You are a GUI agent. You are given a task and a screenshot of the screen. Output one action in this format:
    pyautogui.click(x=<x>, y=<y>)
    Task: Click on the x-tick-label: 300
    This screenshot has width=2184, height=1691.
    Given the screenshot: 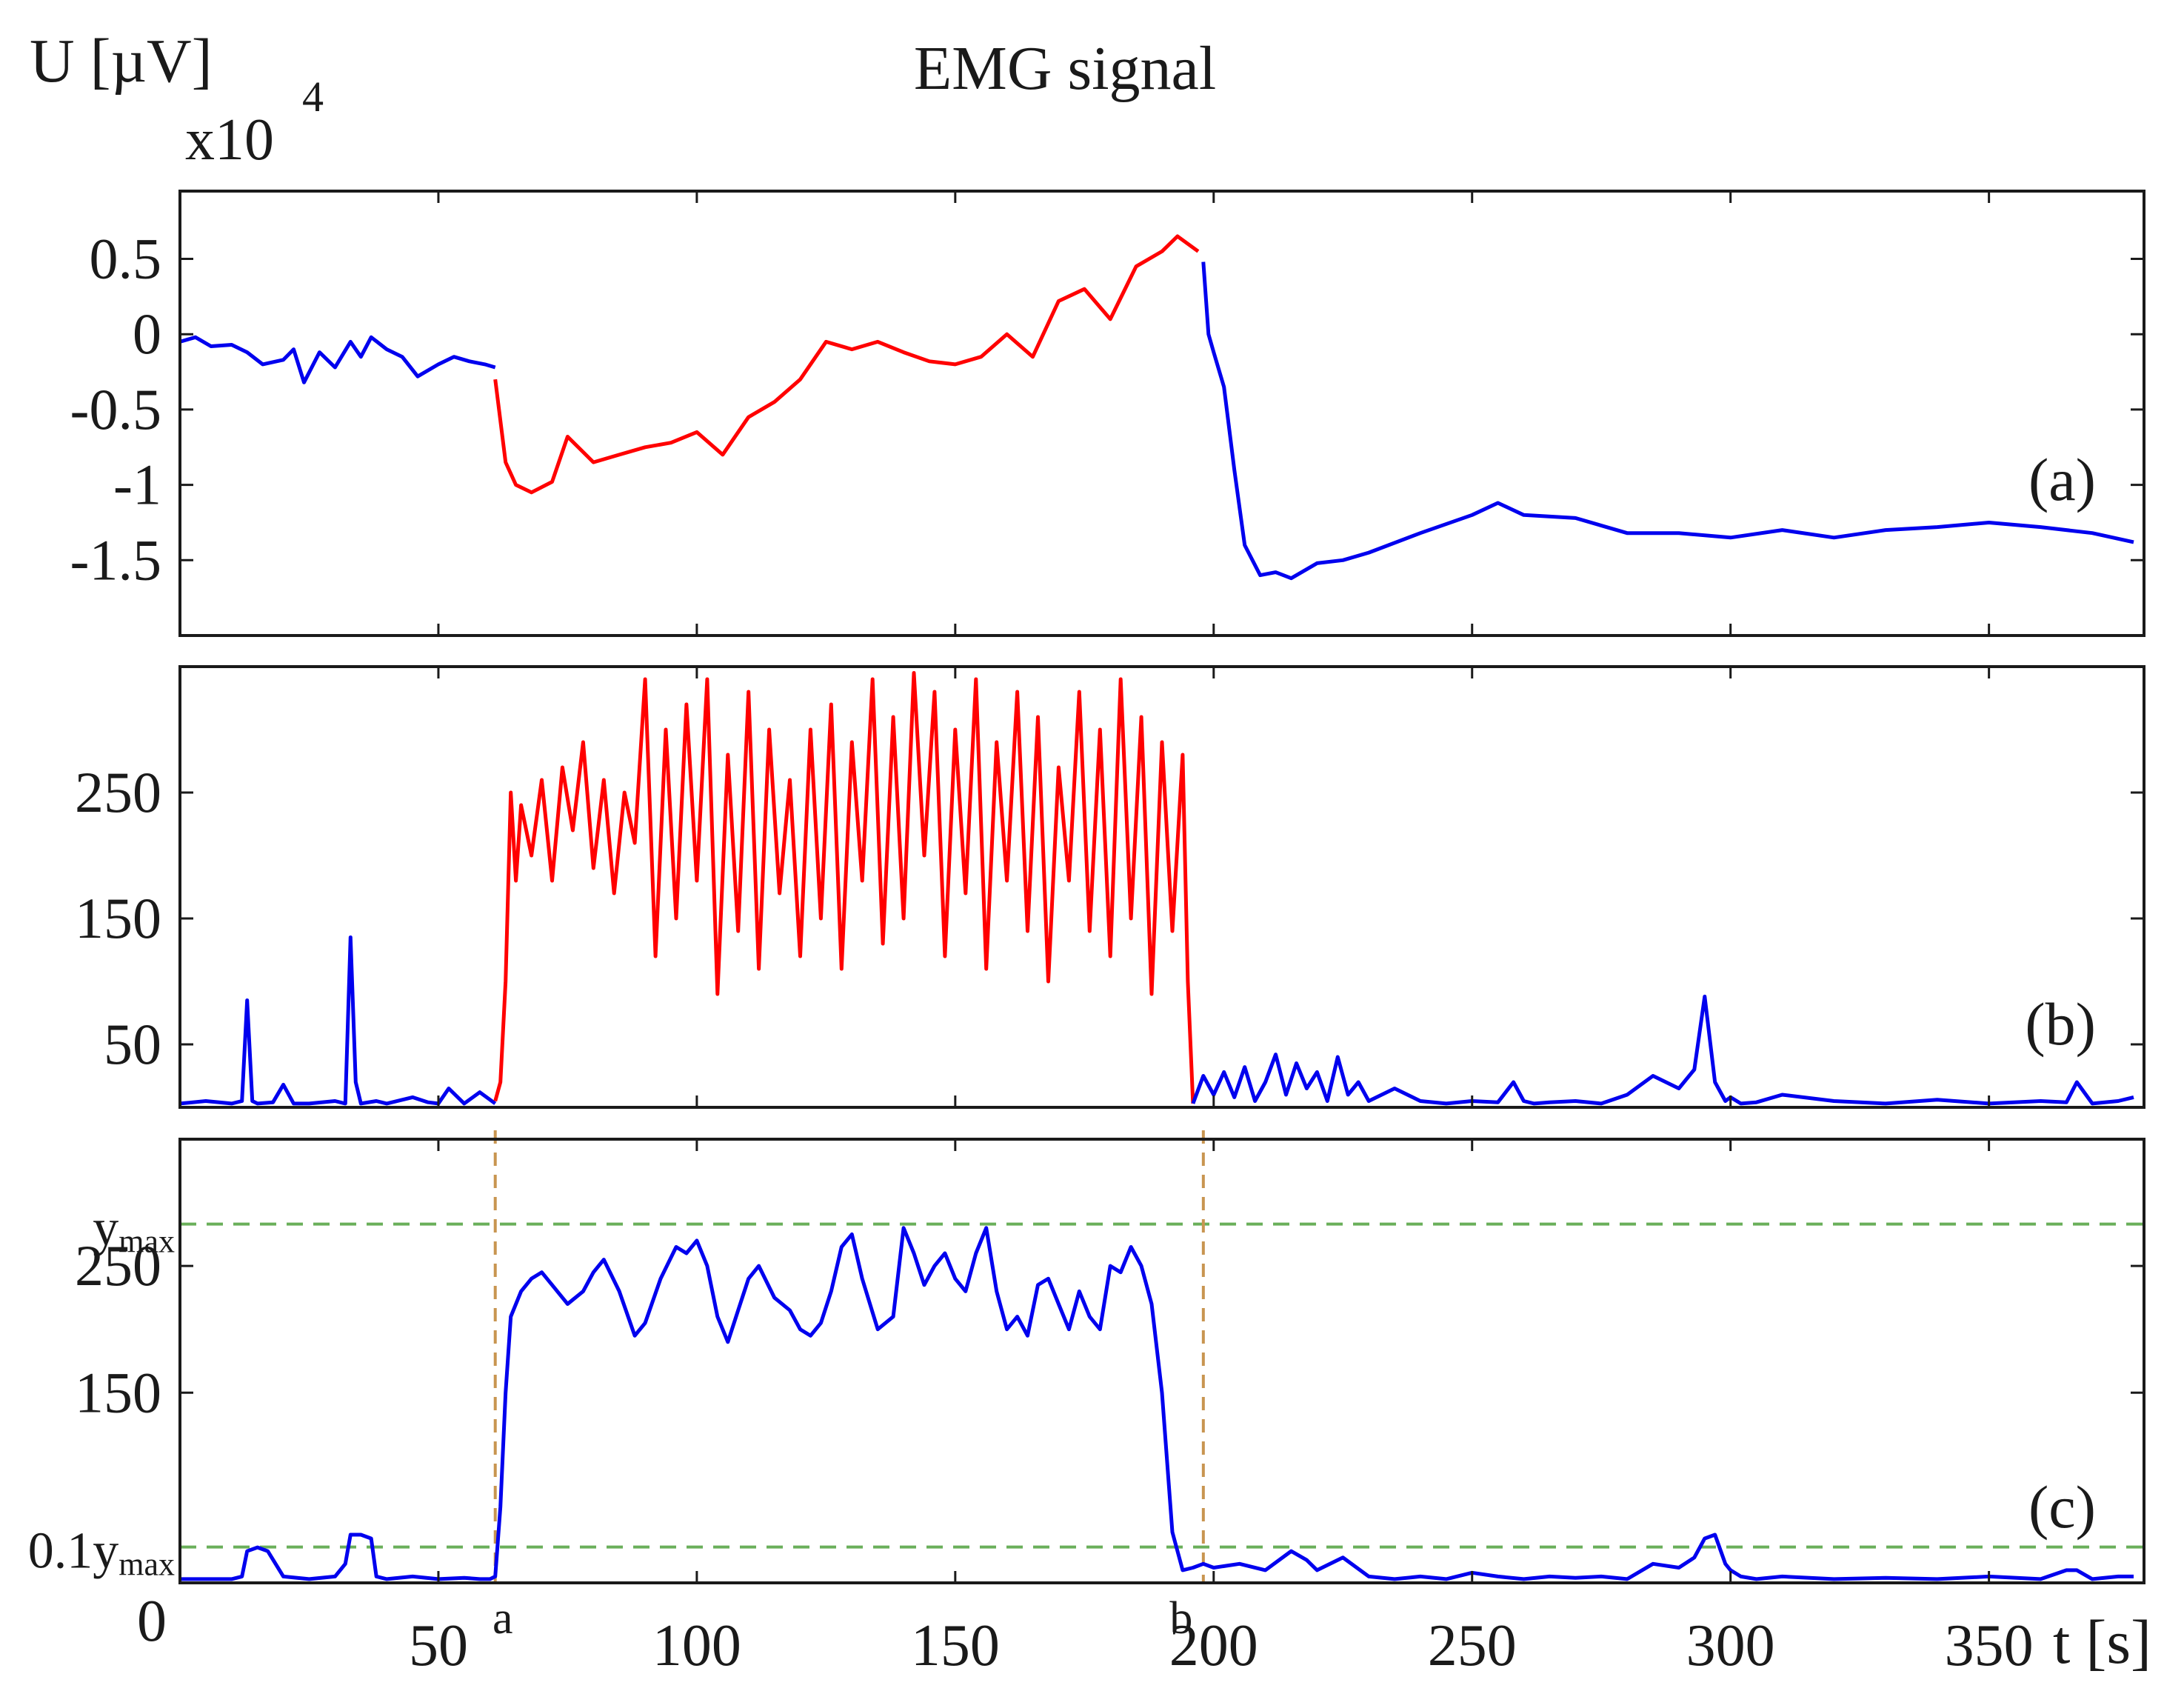 What is the action you would take?
    pyautogui.click(x=1730, y=1645)
    